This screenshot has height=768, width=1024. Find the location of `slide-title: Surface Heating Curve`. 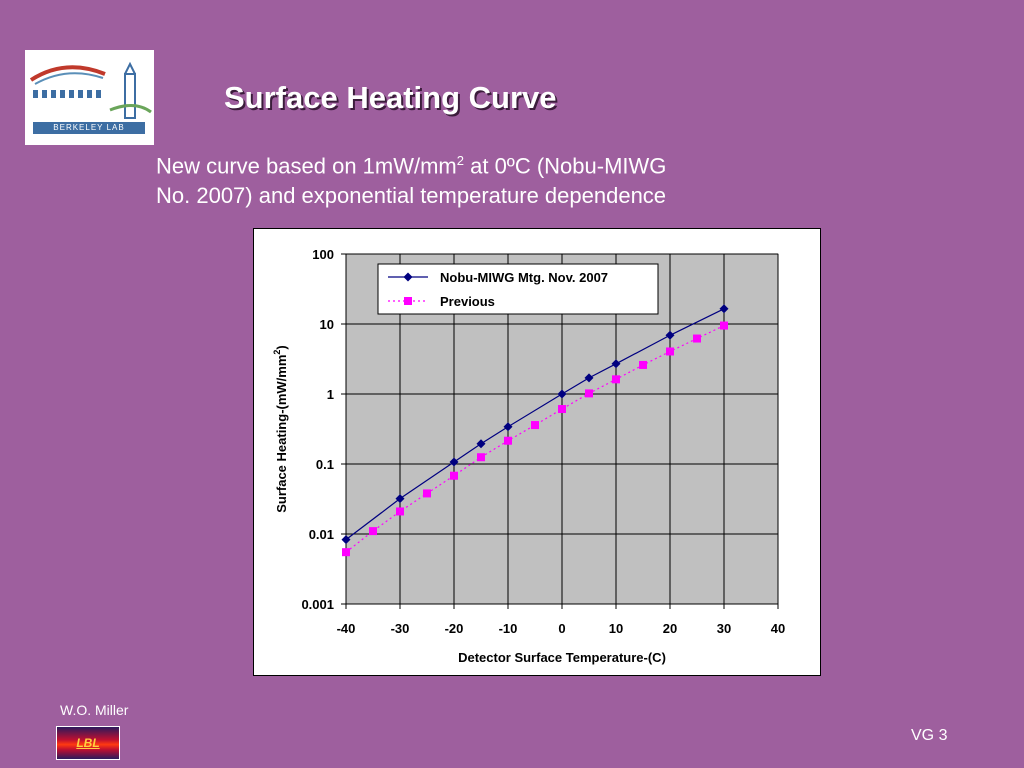

slide-title: Surface Heating Curve is located at coordinates (390, 97).